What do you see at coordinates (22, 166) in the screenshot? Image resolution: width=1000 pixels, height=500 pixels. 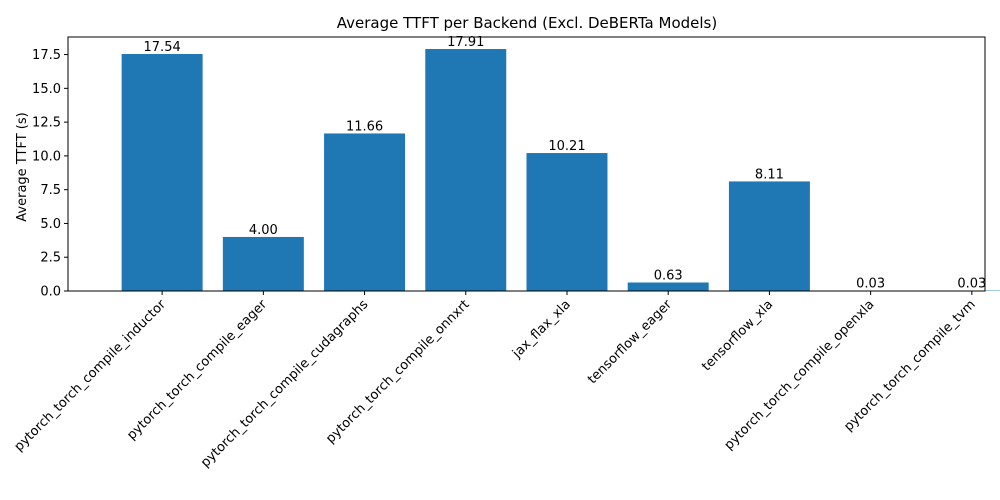 I see `y-axis-label: Average TTFT (s)` at bounding box center [22, 166].